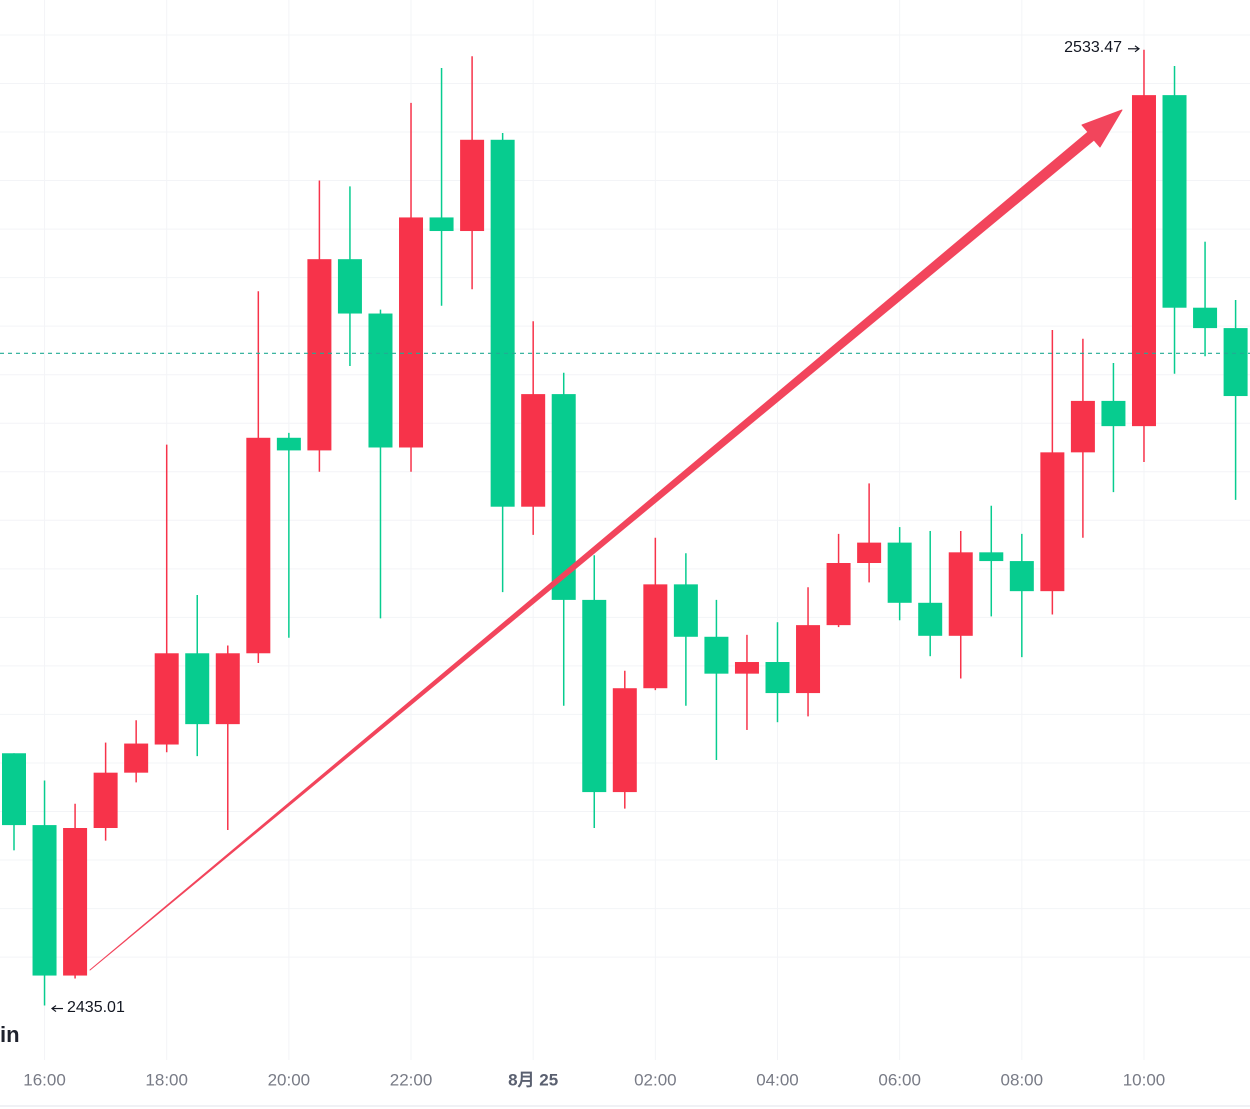 This screenshot has height=1109, width=1250. Describe the element at coordinates (1022, 1079) in the screenshot. I see `x-tick-label: 08:00` at that location.